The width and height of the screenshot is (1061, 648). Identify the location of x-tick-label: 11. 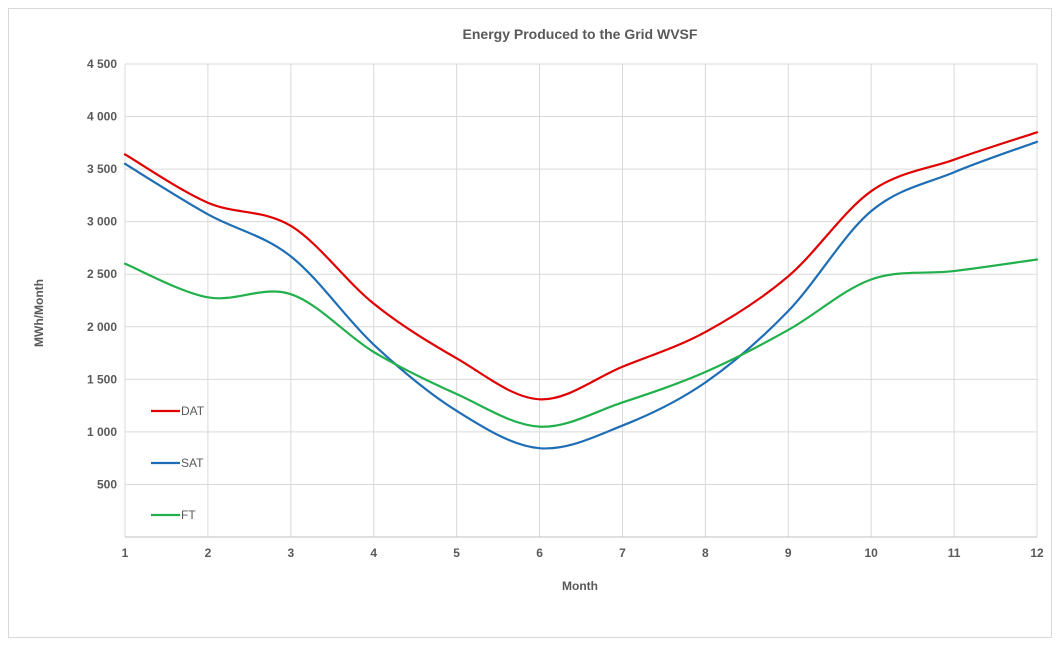
(954, 553).